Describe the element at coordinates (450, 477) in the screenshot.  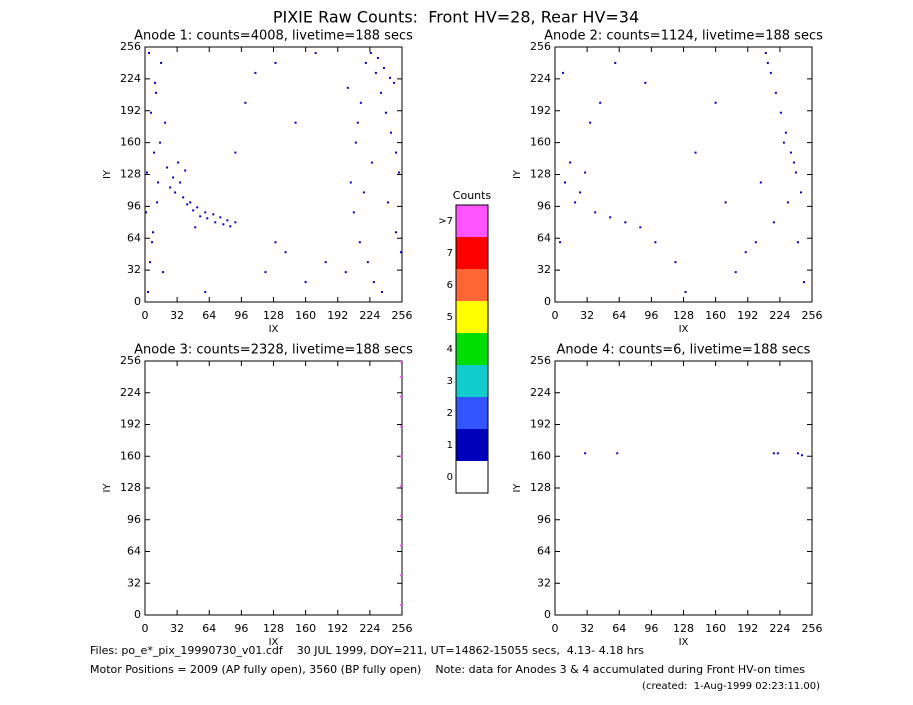
I see `colorbar-label: 0` at that location.